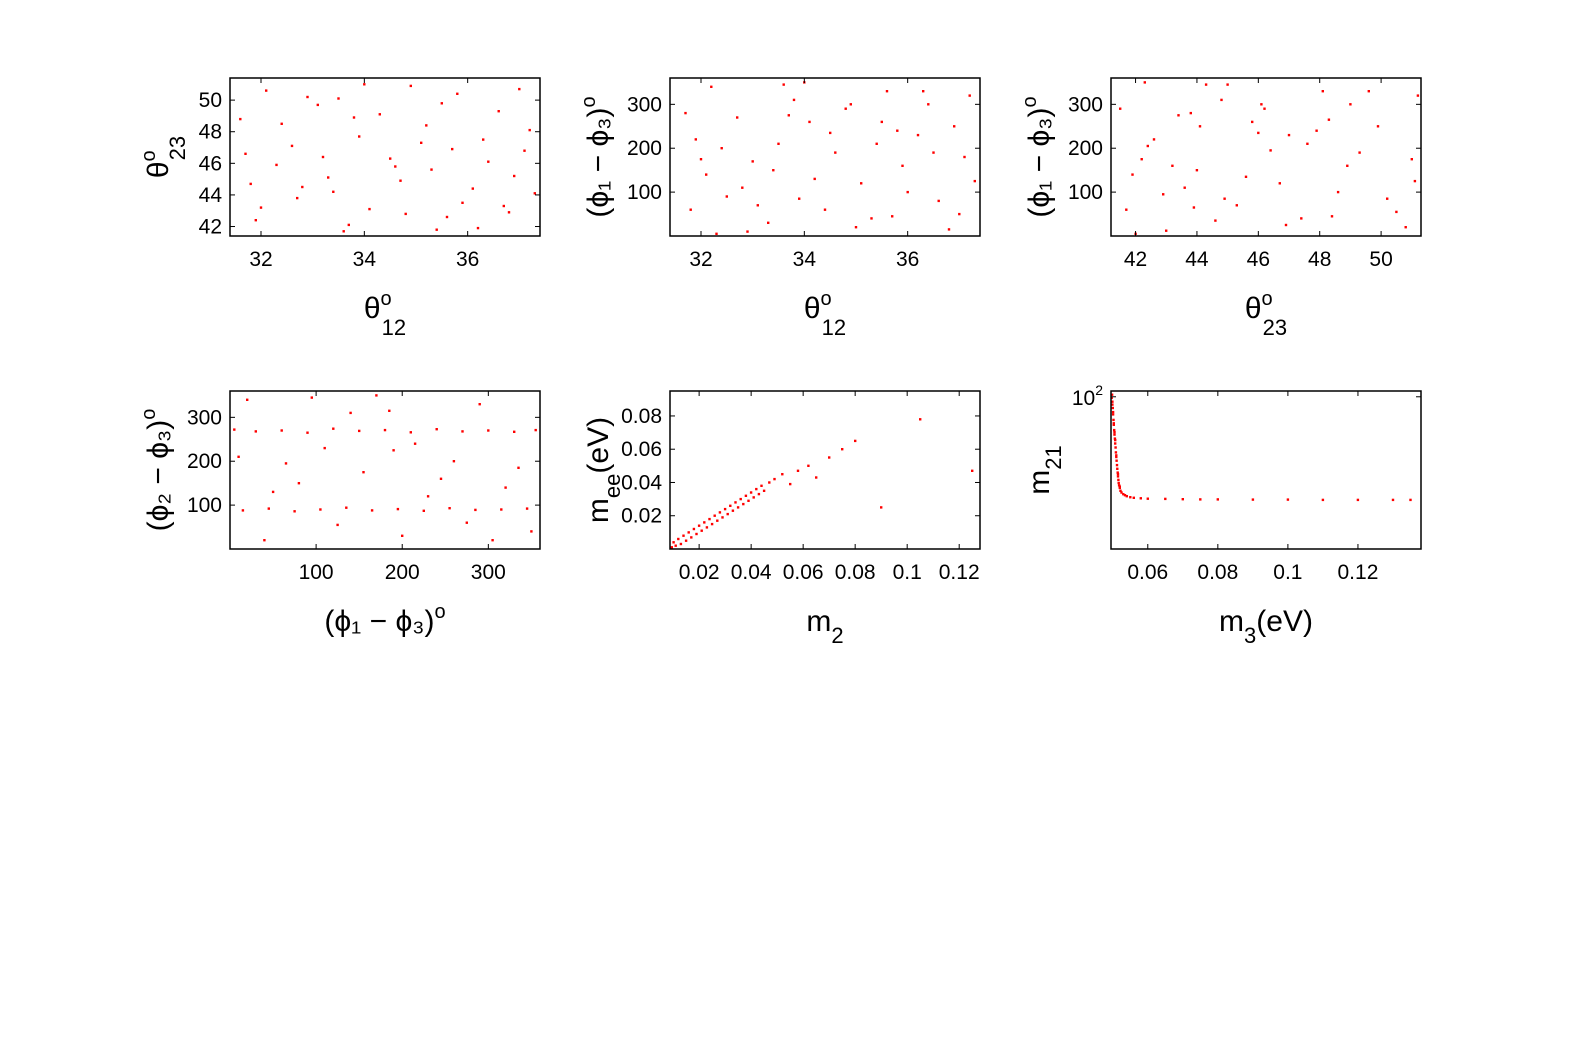 The height and width of the screenshot is (1046, 1569). What do you see at coordinates (339, 514) in the screenshot?
I see `subplot-4: 100 200 300 100 200 300 (ϕ₁ − ϕ₃)o (ϕ₂ − ϕ₃)o` at bounding box center [339, 514].